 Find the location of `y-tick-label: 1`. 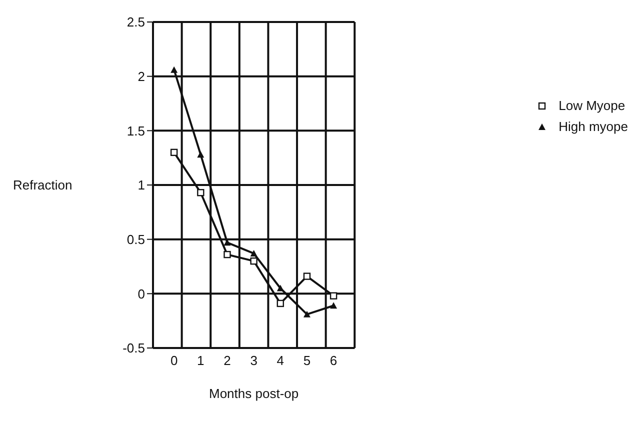

y-tick-label: 1 is located at coordinates (141, 185).